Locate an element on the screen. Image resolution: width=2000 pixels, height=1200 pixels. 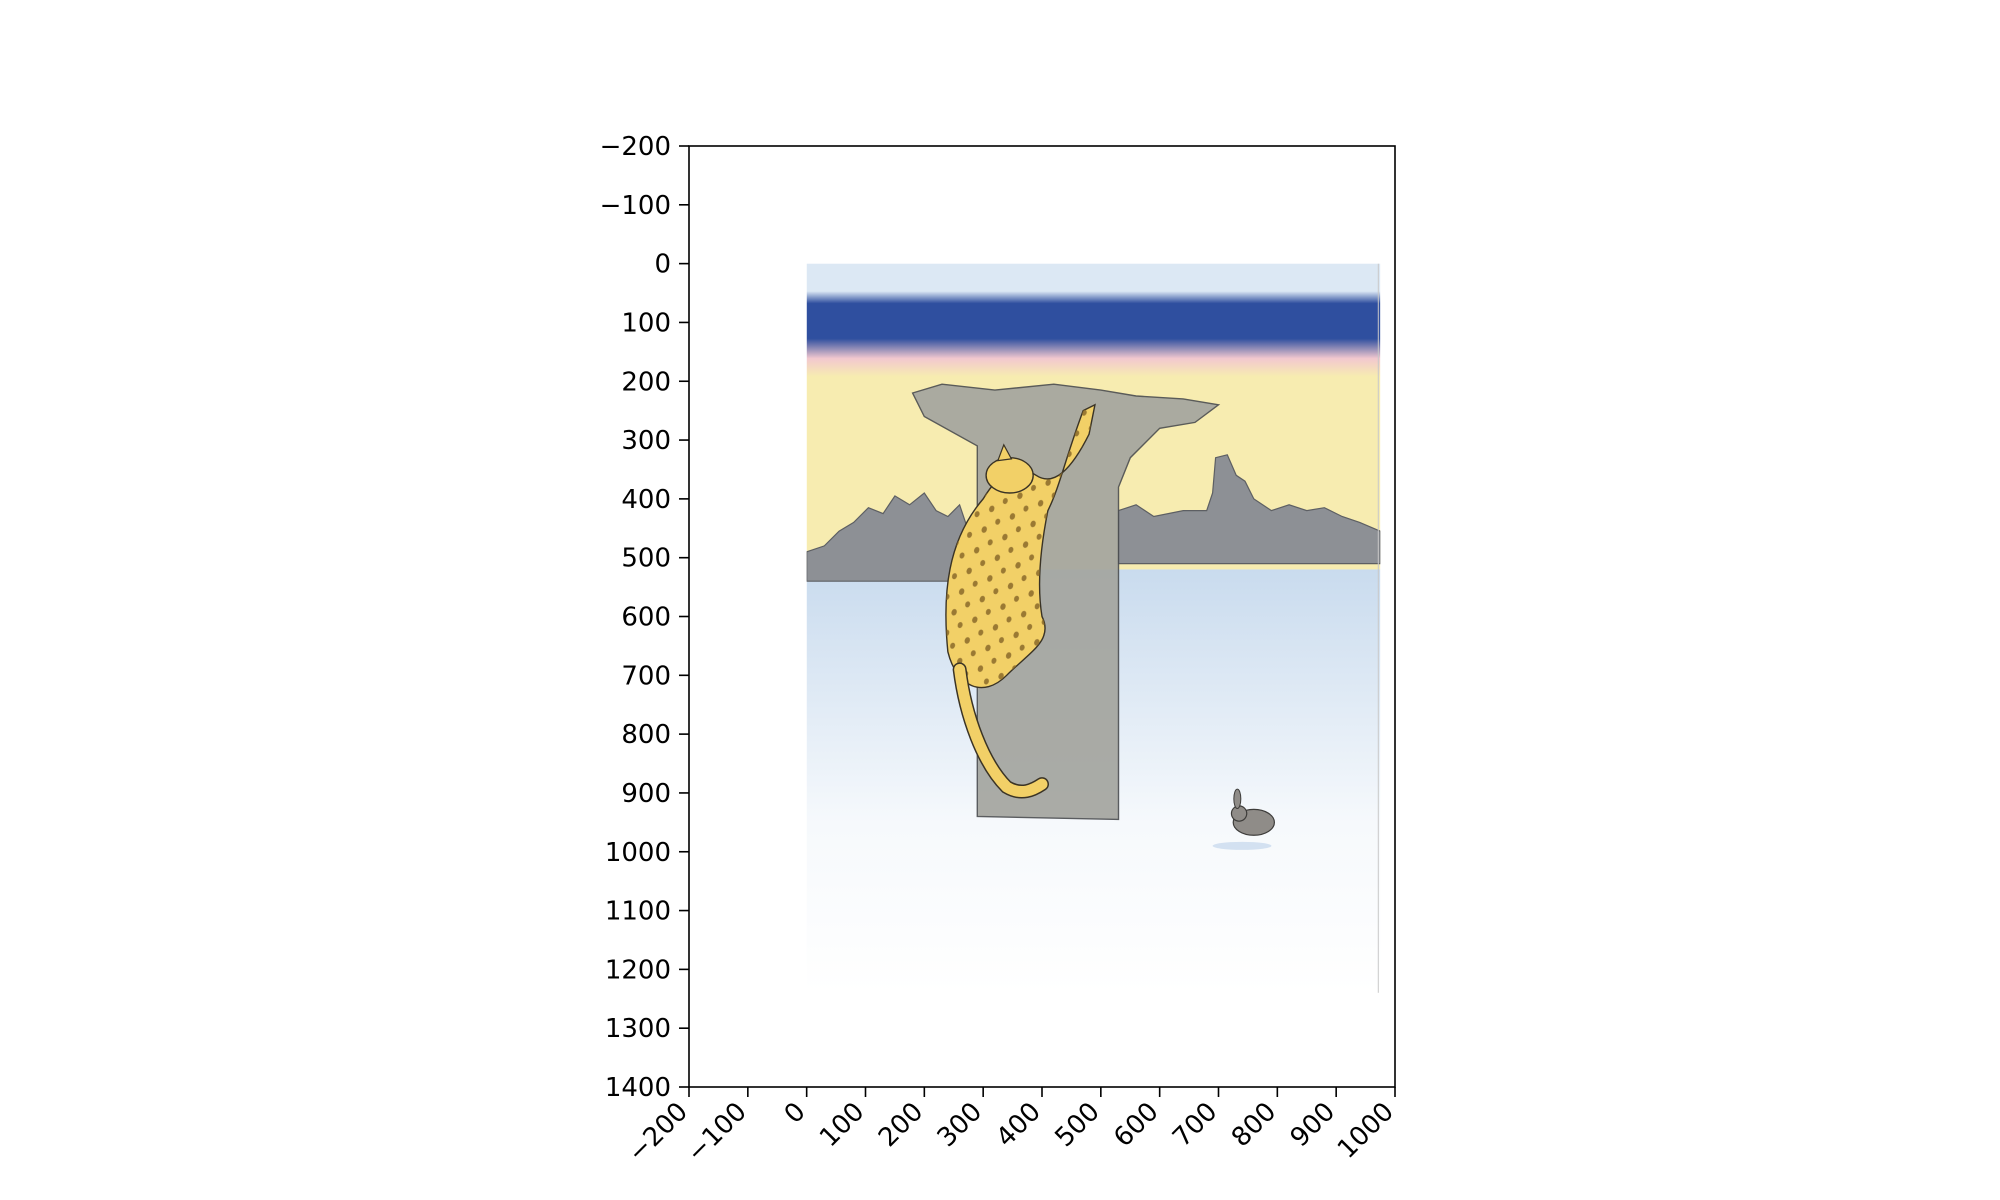
x-tick-label: 600 is located at coordinates (1136, 1125).